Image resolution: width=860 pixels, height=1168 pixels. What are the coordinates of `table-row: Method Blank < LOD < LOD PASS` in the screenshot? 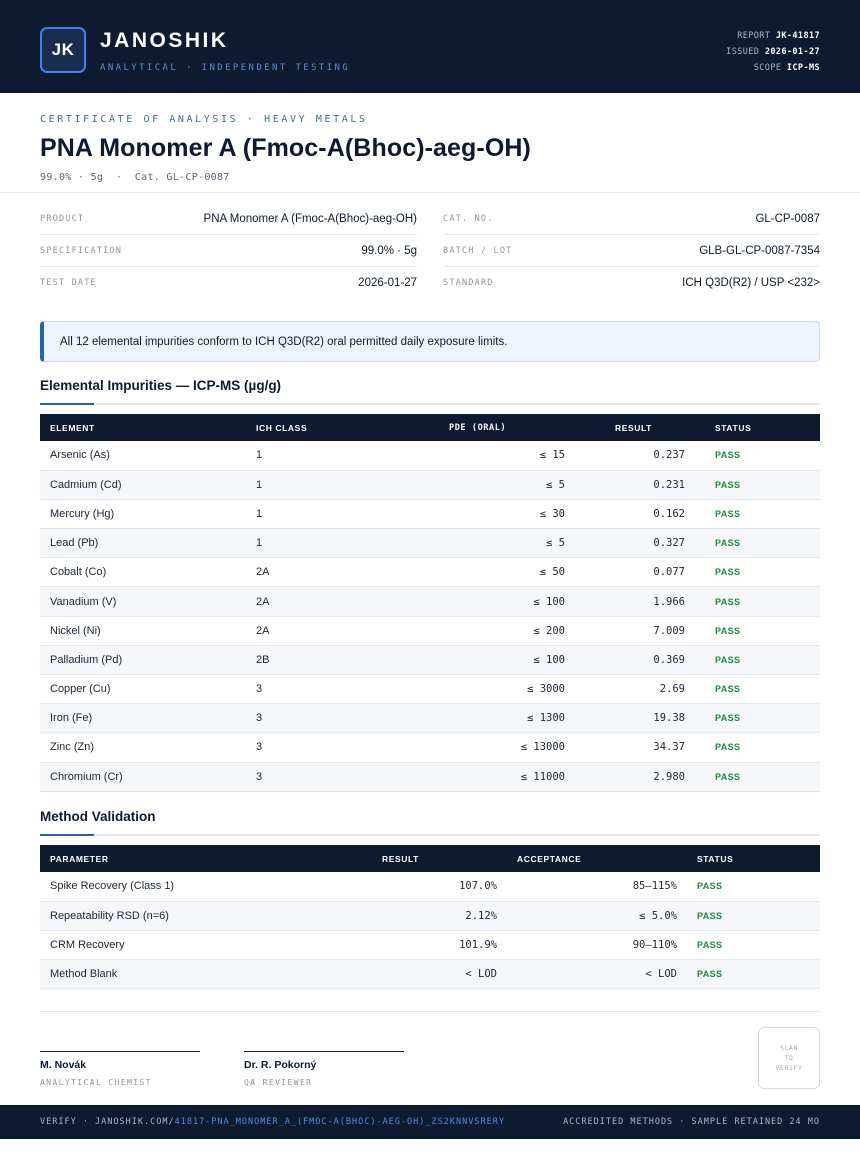 It's located at (430, 974).